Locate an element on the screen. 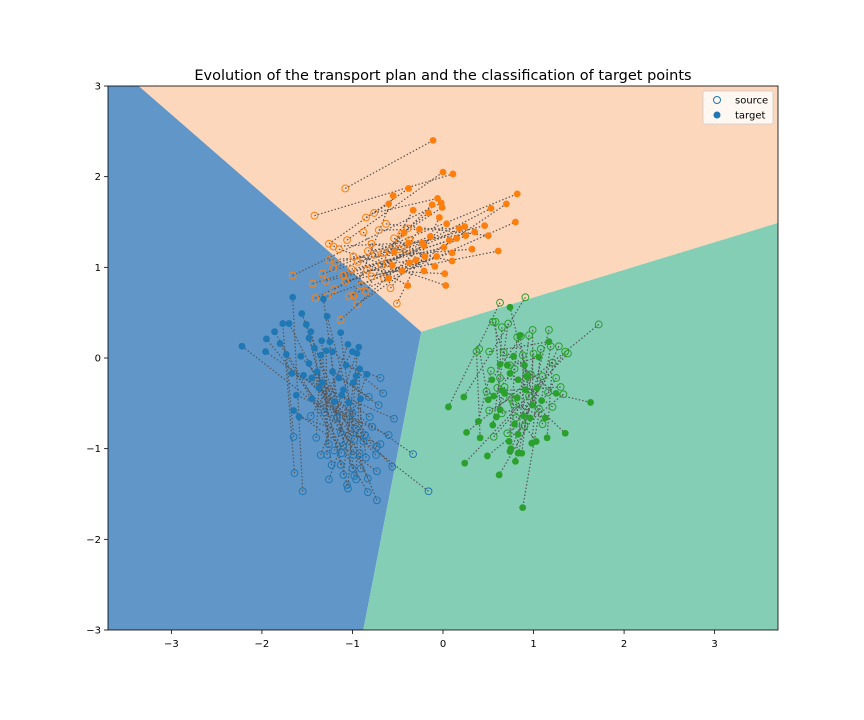 The width and height of the screenshot is (864, 720). y-tick-label: −1 is located at coordinates (93, 449).